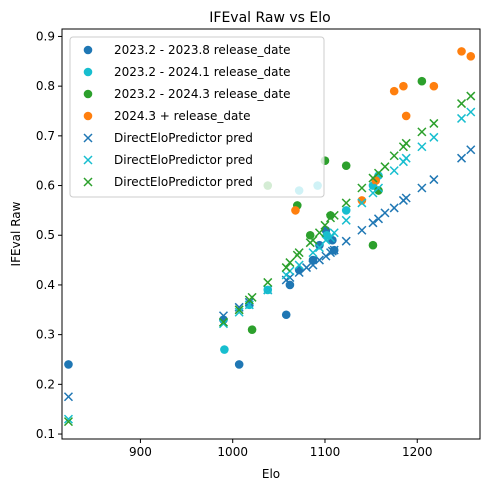  I want to click on y-tick-label: 0.1, so click(45, 434).